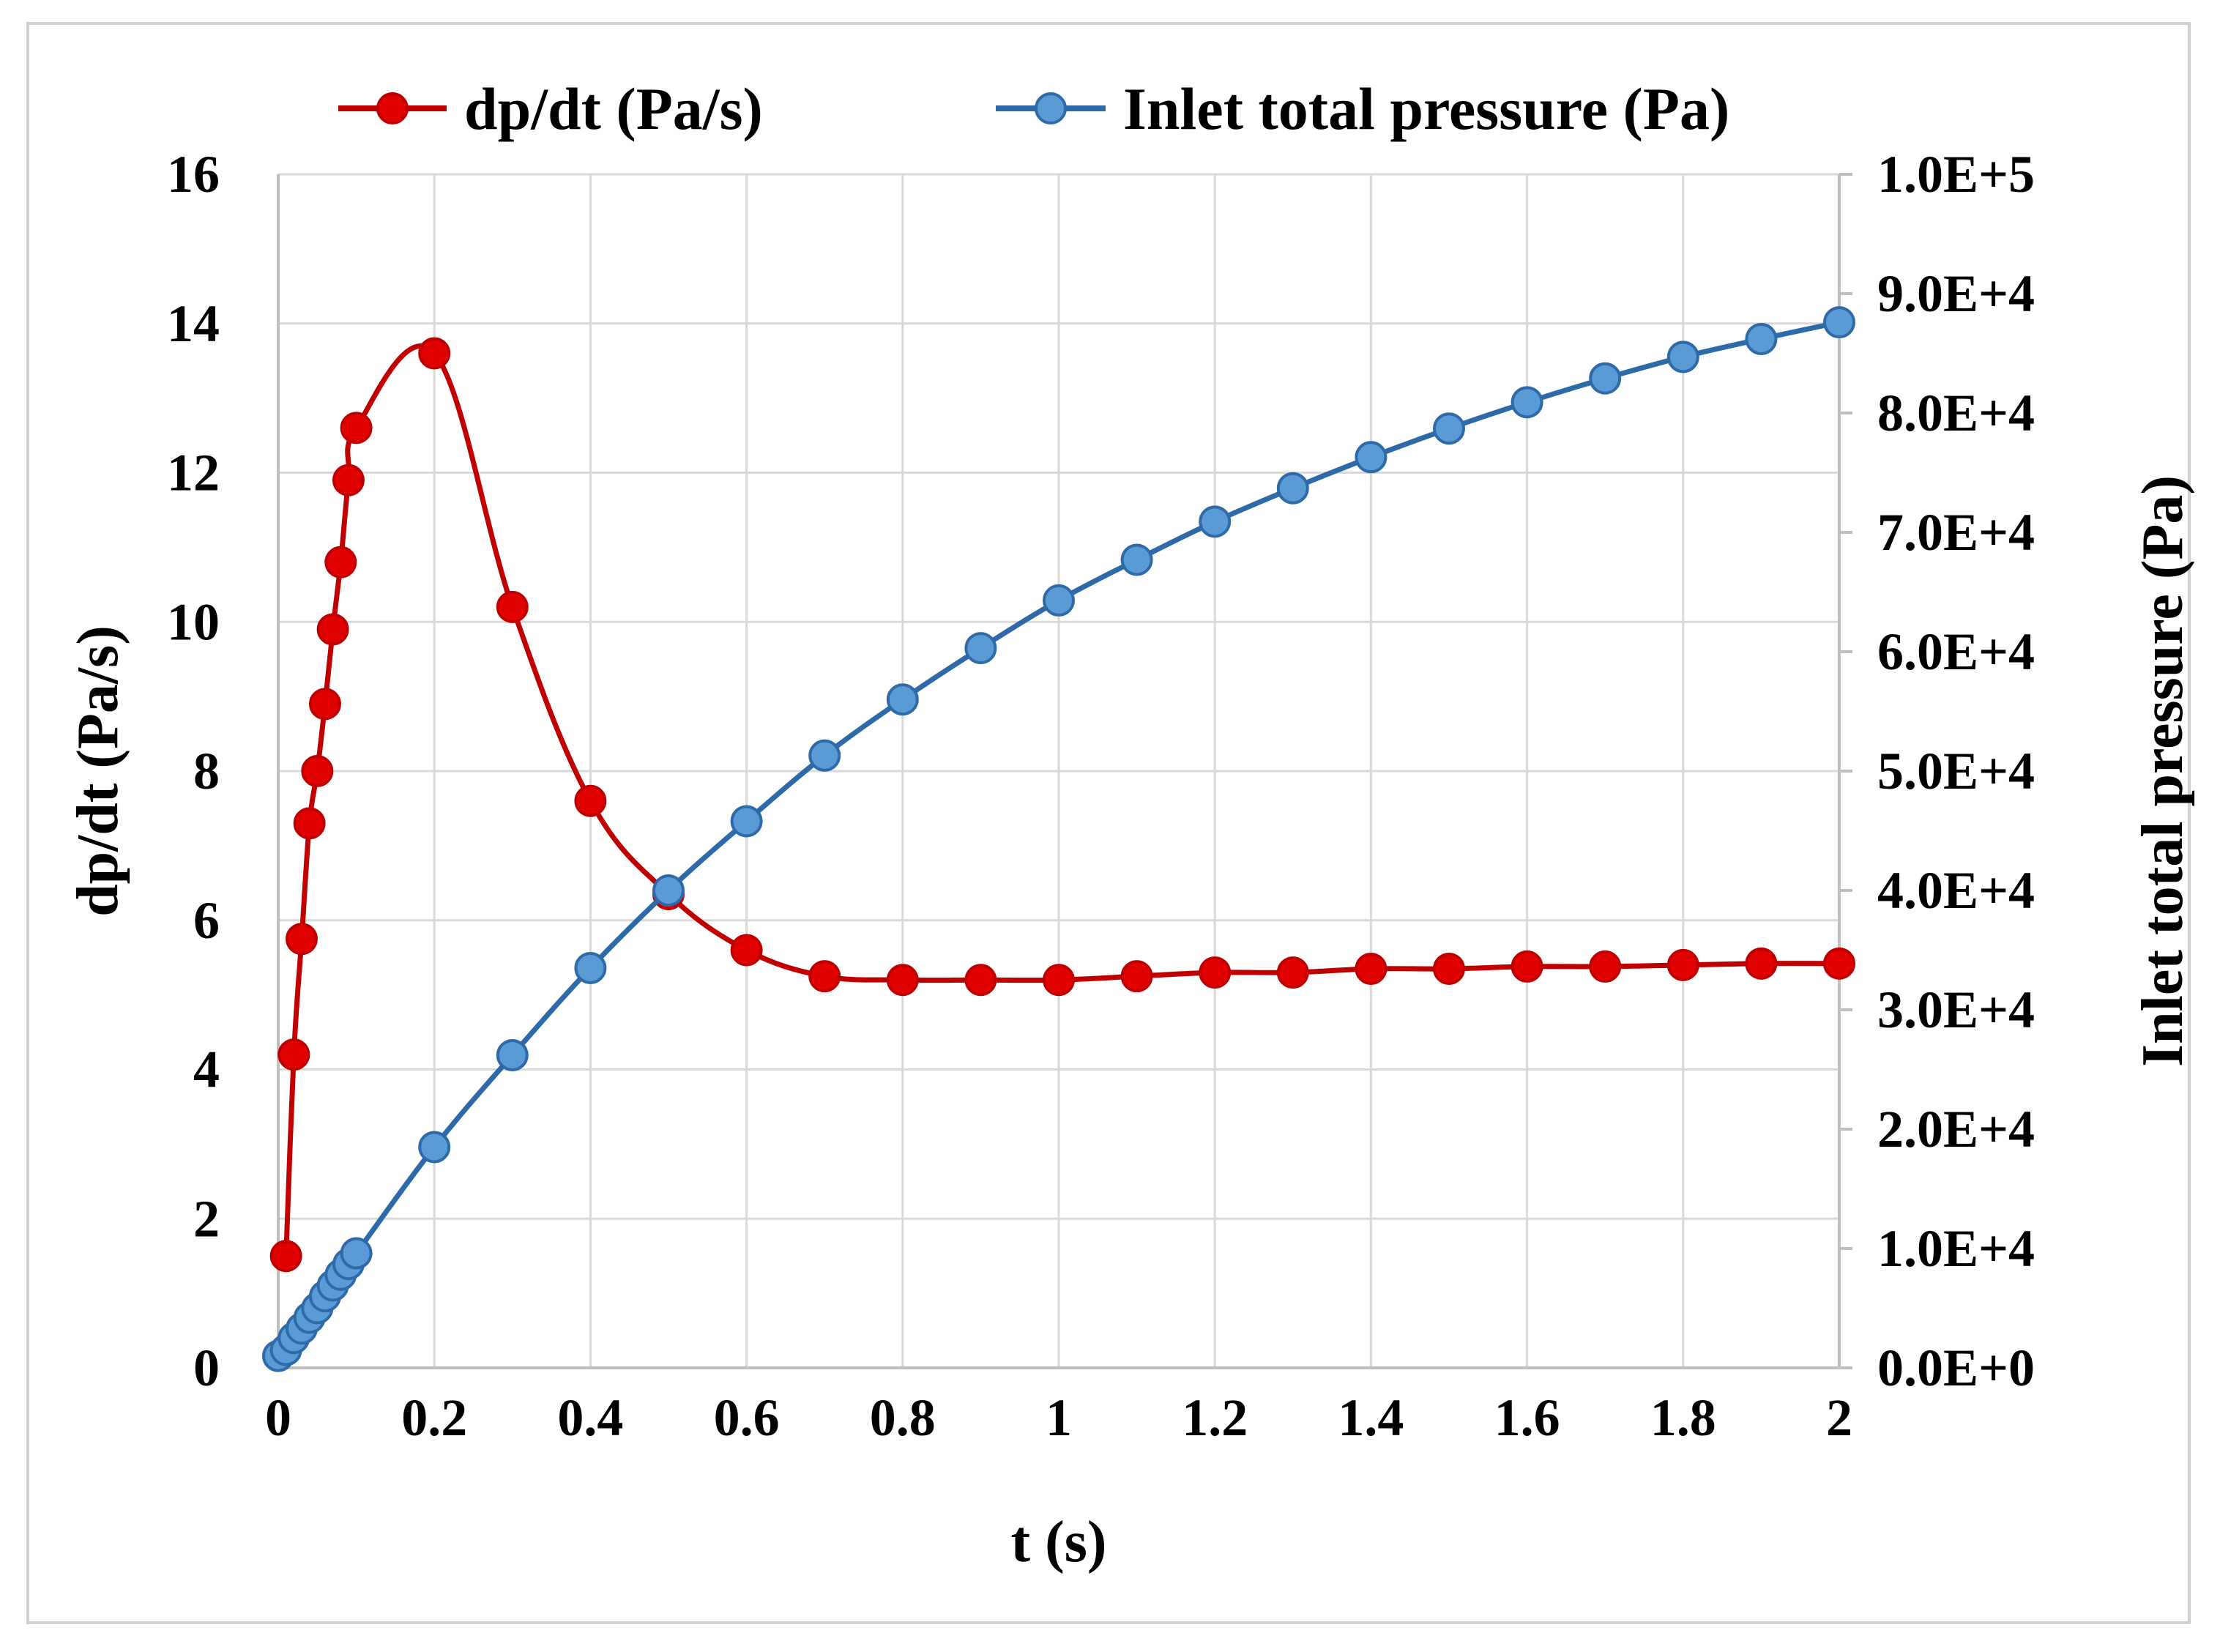 The width and height of the screenshot is (2220, 1652). What do you see at coordinates (1426, 108) in the screenshot?
I see `legend-label-pressure: Inlet total pressure (Pa)` at bounding box center [1426, 108].